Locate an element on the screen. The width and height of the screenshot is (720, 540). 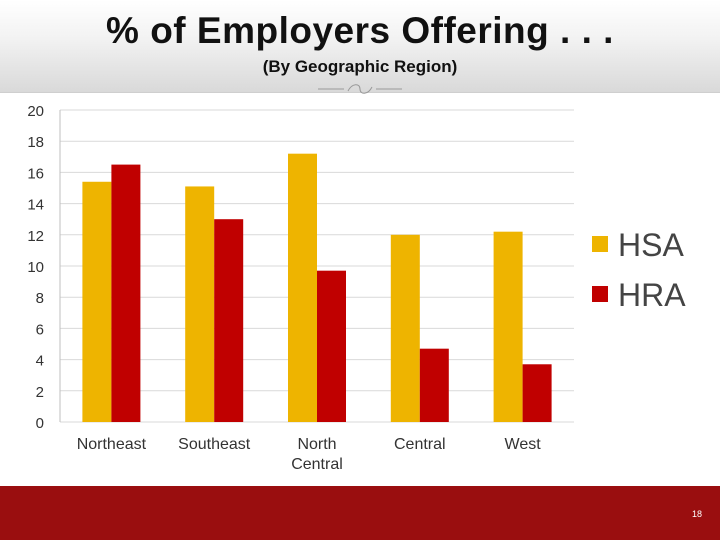
y-tick-label: 10 is located at coordinates (35, 267).